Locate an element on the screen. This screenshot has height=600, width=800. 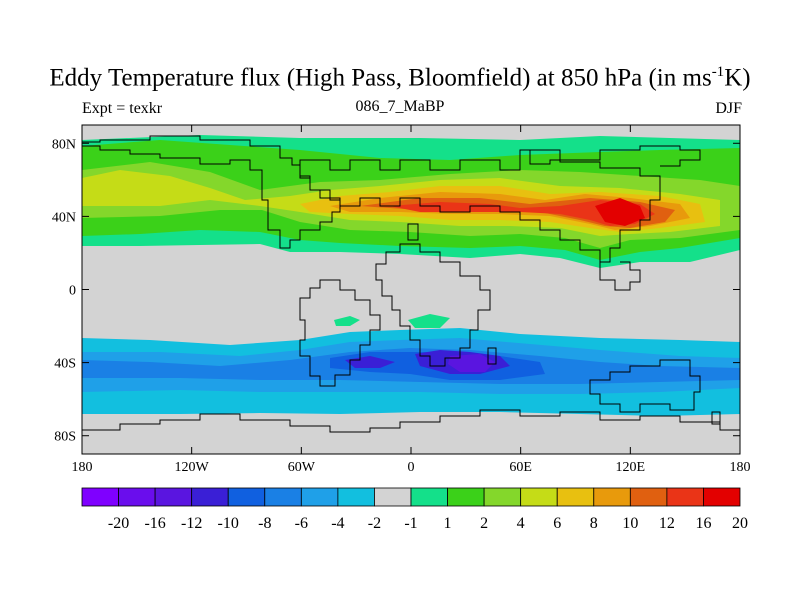
coastline-south-america is located at coordinates (340, 333).